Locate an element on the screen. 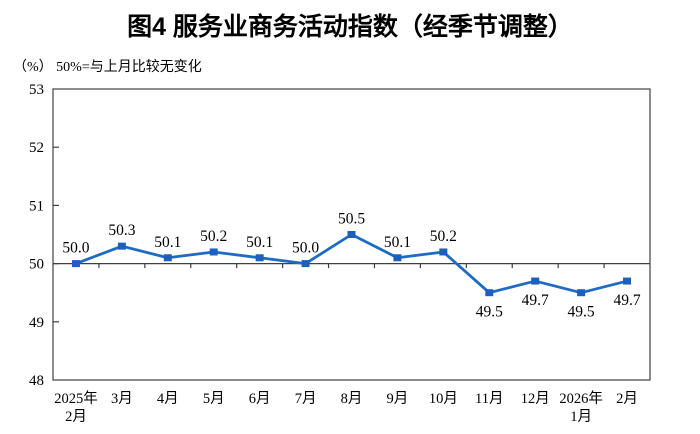  x-axis-label: 5月 is located at coordinates (214, 399).